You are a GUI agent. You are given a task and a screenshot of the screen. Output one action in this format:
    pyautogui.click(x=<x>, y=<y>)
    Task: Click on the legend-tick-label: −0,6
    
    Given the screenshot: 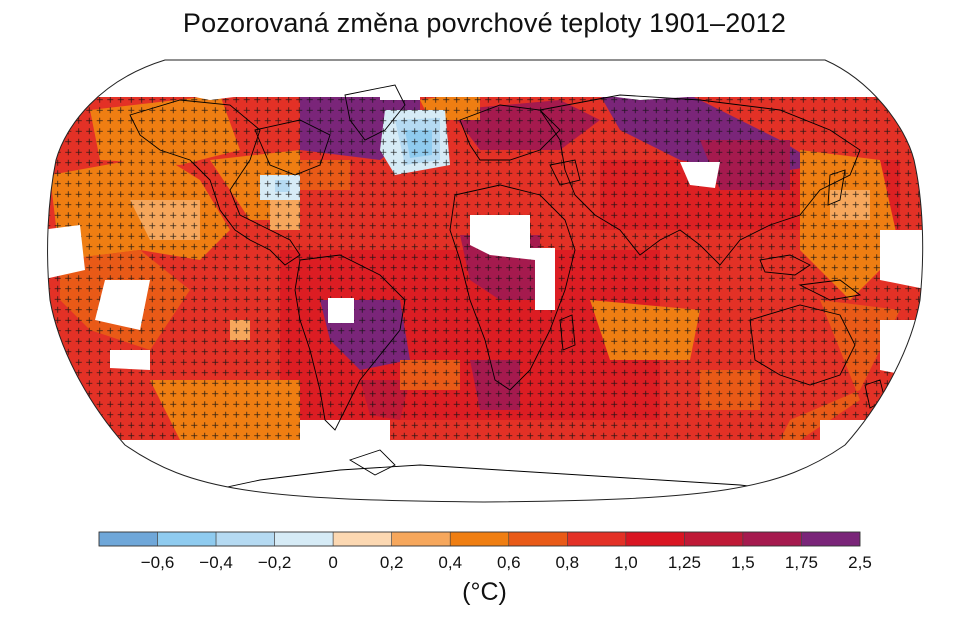 What is the action you would take?
    pyautogui.click(x=157, y=562)
    